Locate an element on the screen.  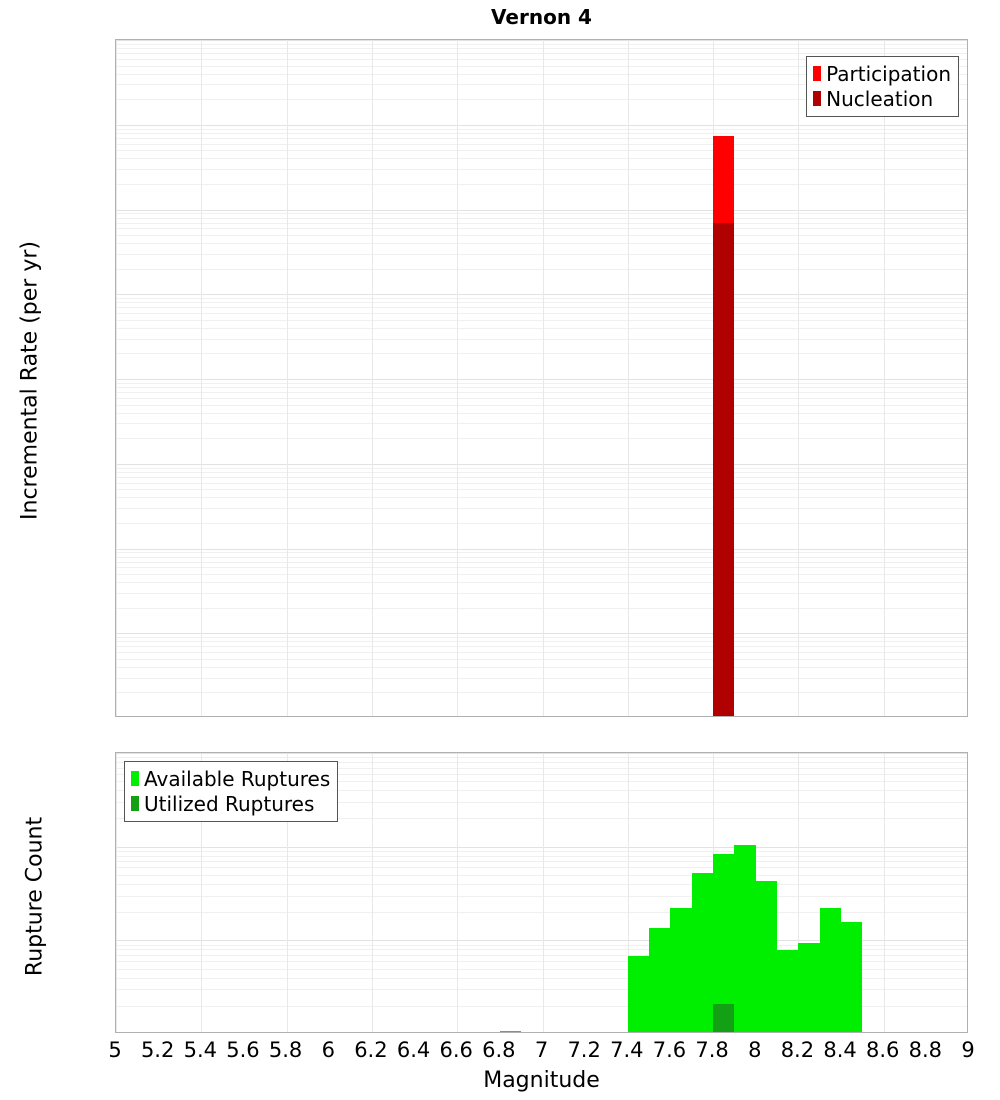
x-axis-tick-label: 7.2 is located at coordinates (584, 1050).